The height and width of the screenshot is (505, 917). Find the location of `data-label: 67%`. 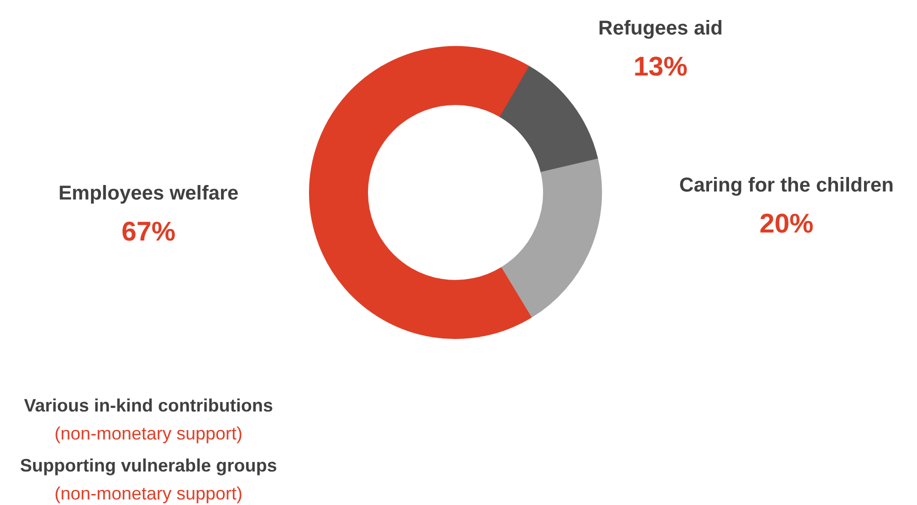

data-label: 67% is located at coordinates (148, 231).